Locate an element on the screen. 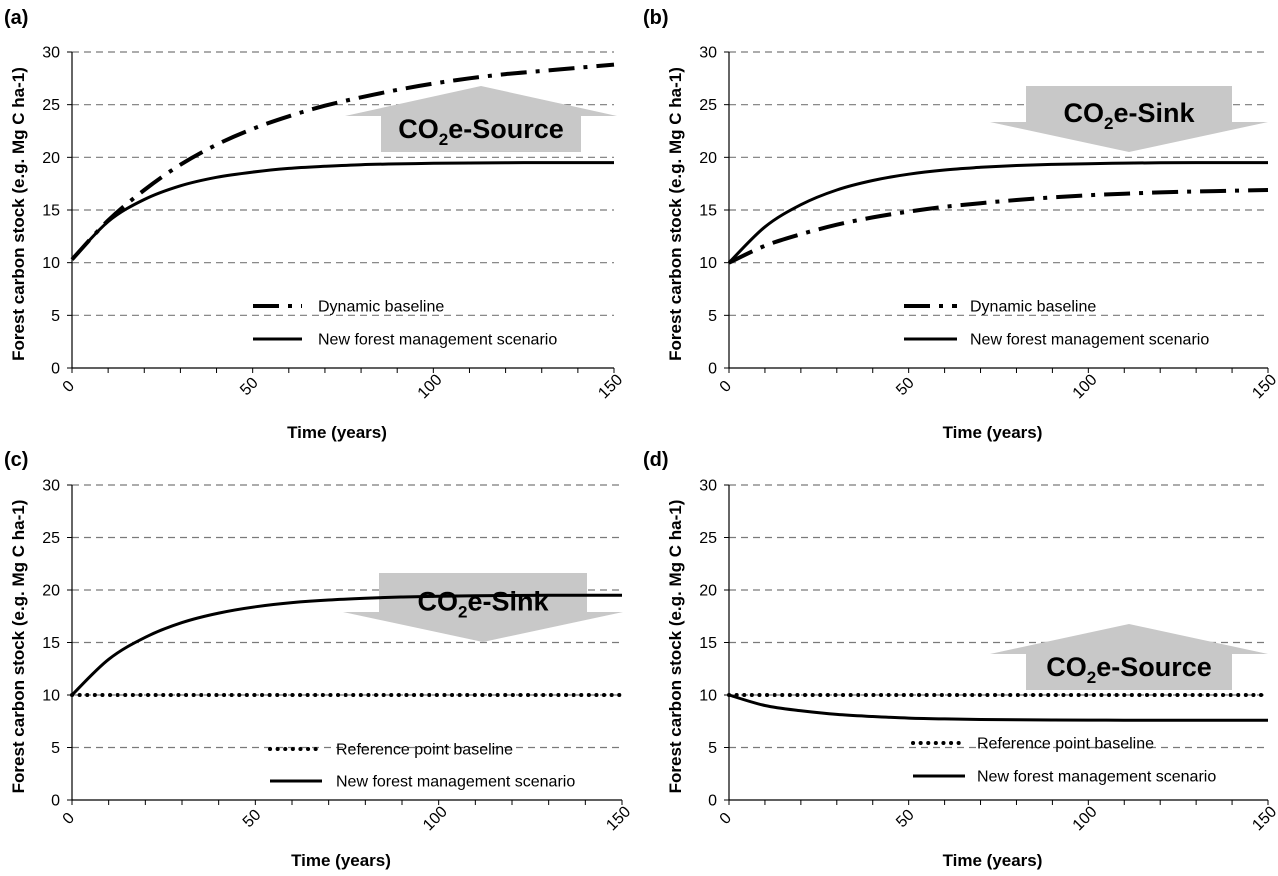 This screenshot has height=876, width=1278. panel-label: (a) is located at coordinates (16, 18).